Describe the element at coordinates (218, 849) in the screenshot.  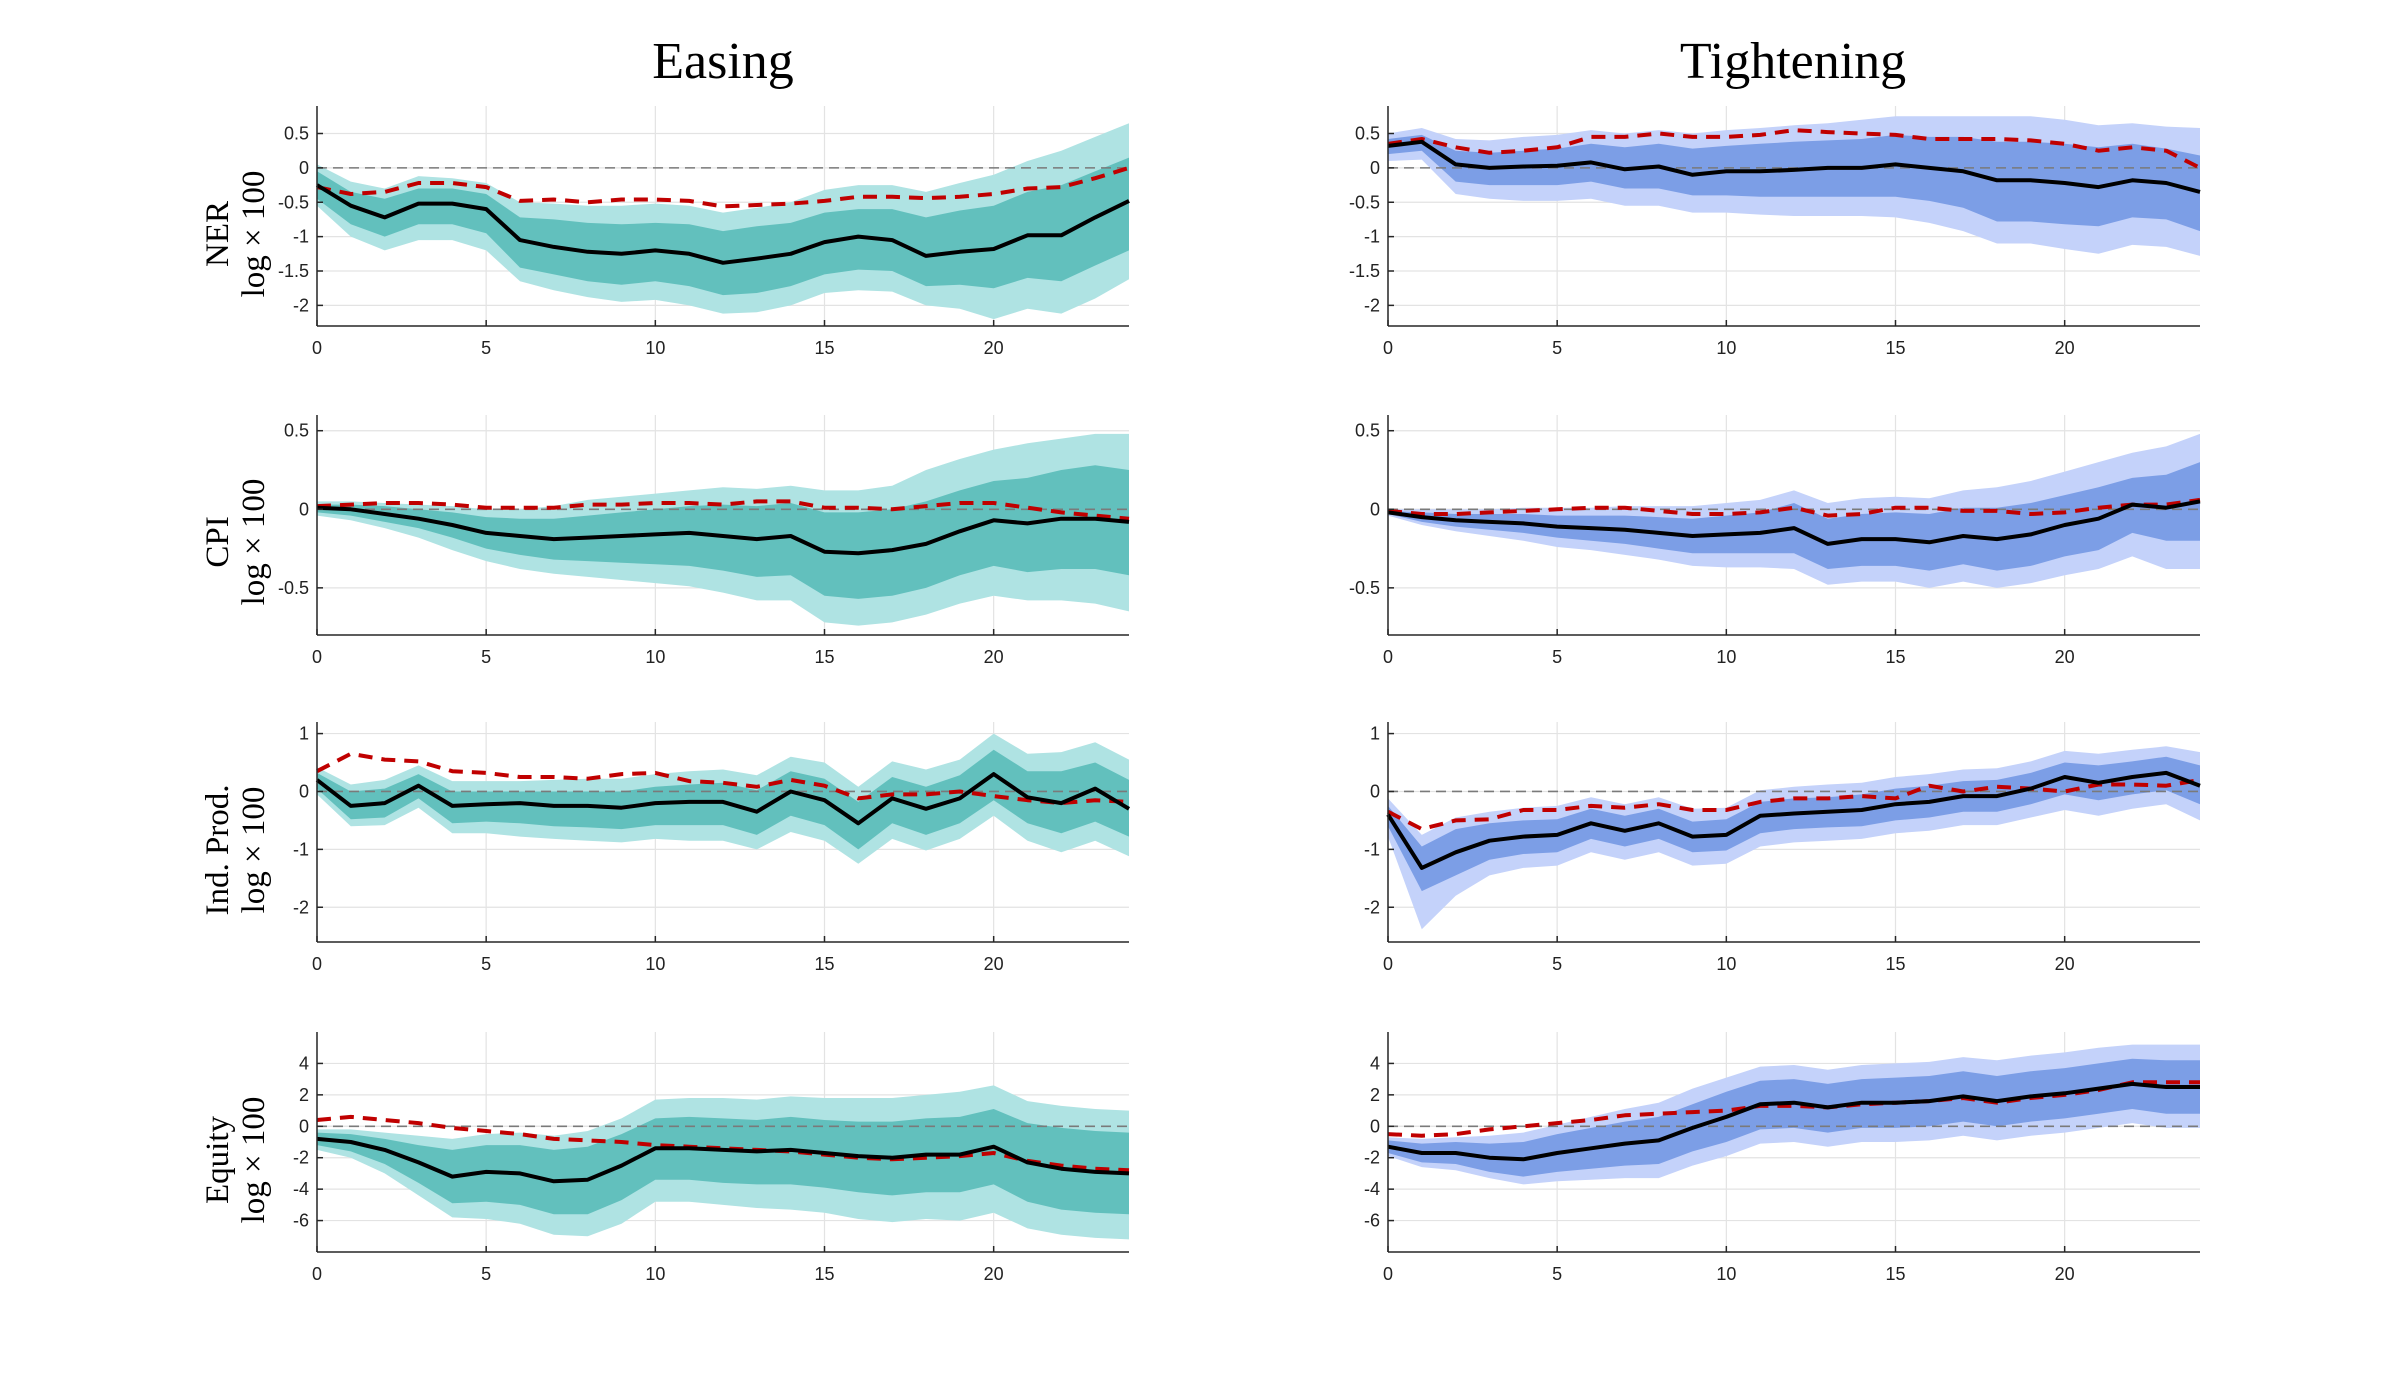
I see `row-label-var: Ind. Prod.` at that location.